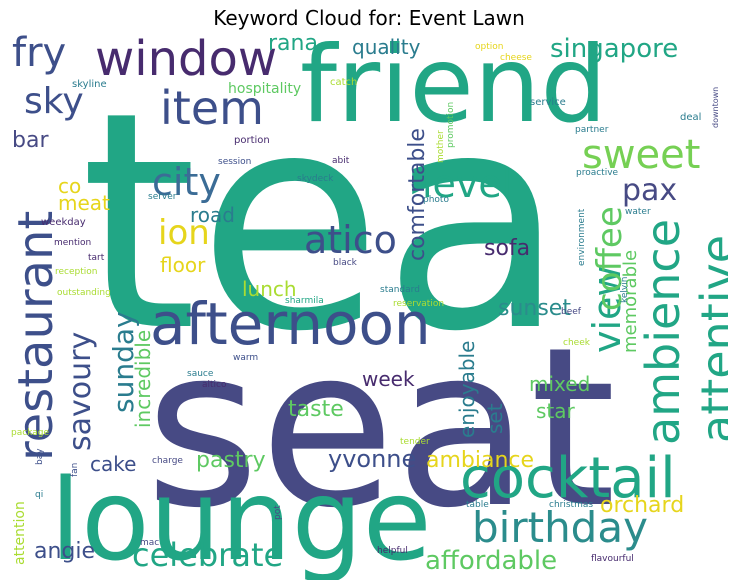 Image resolution: width=738 pixels, height=583 pixels. What do you see at coordinates (167, 461) in the screenshot?
I see `word-charge: charge` at bounding box center [167, 461].